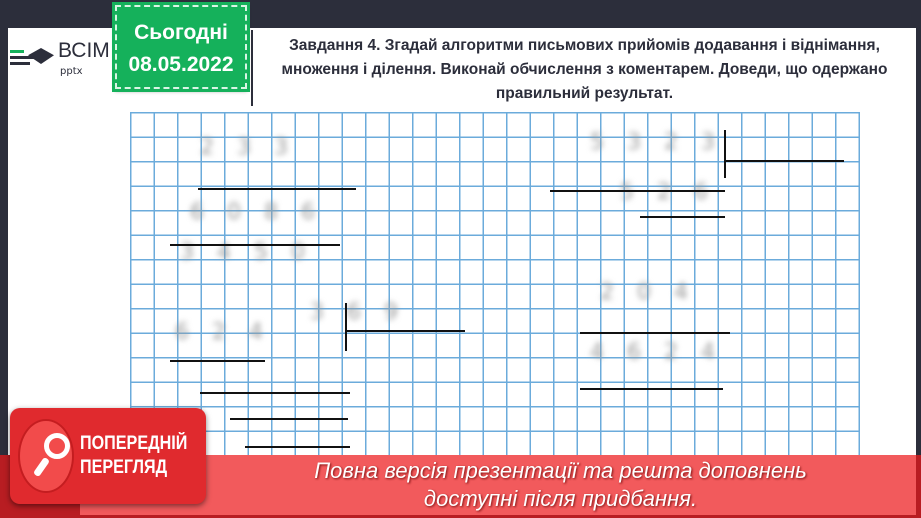 The image size is (921, 518). What do you see at coordinates (84, 50) in the screenshot?
I see `logo-name: ВСІМ` at bounding box center [84, 50].